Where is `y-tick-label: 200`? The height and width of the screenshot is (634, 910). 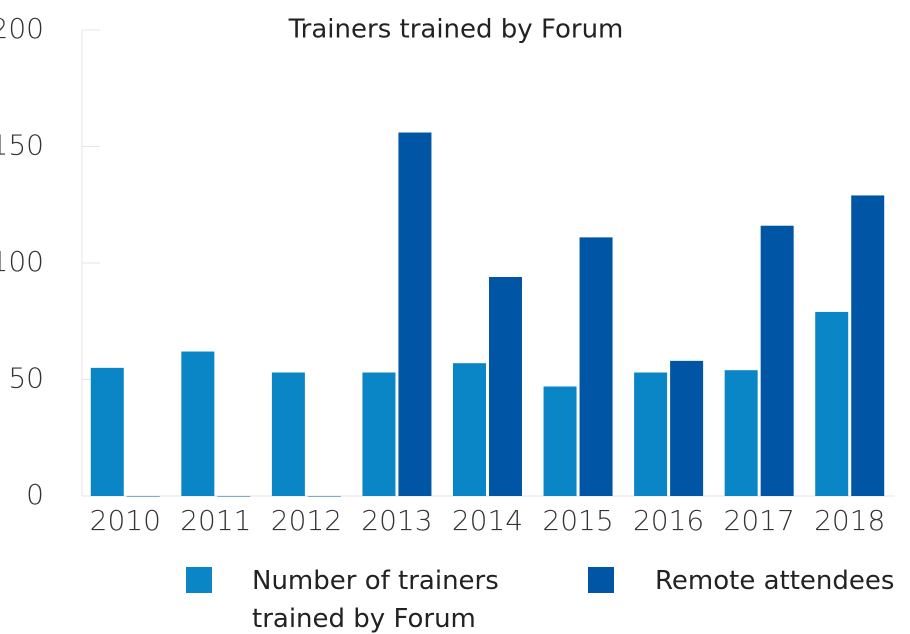 y-tick-label: 200 is located at coordinates (22, 28).